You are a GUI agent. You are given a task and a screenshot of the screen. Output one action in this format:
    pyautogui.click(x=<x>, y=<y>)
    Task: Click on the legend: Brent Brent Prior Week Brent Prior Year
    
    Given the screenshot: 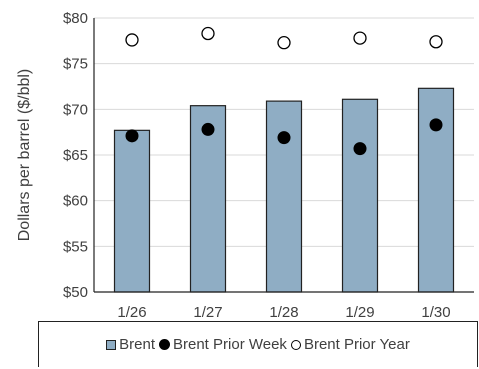 What is the action you would take?
    pyautogui.click(x=258, y=344)
    